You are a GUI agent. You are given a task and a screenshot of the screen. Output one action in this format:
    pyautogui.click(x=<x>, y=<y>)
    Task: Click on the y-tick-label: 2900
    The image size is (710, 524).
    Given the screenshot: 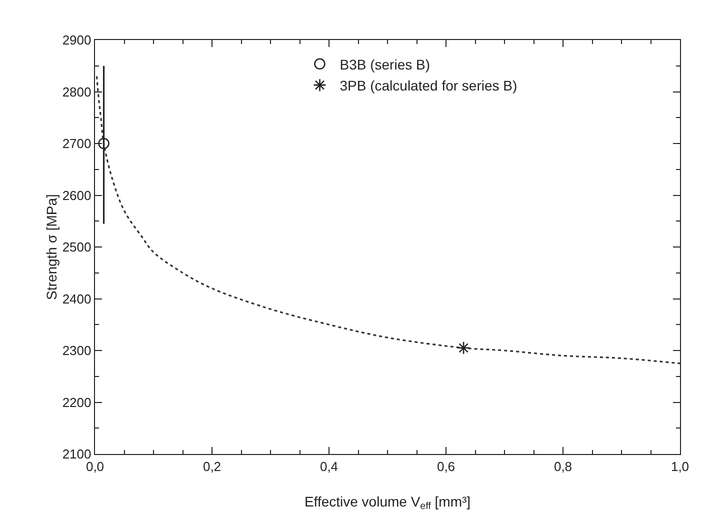 What is the action you would take?
    pyautogui.click(x=77, y=40)
    